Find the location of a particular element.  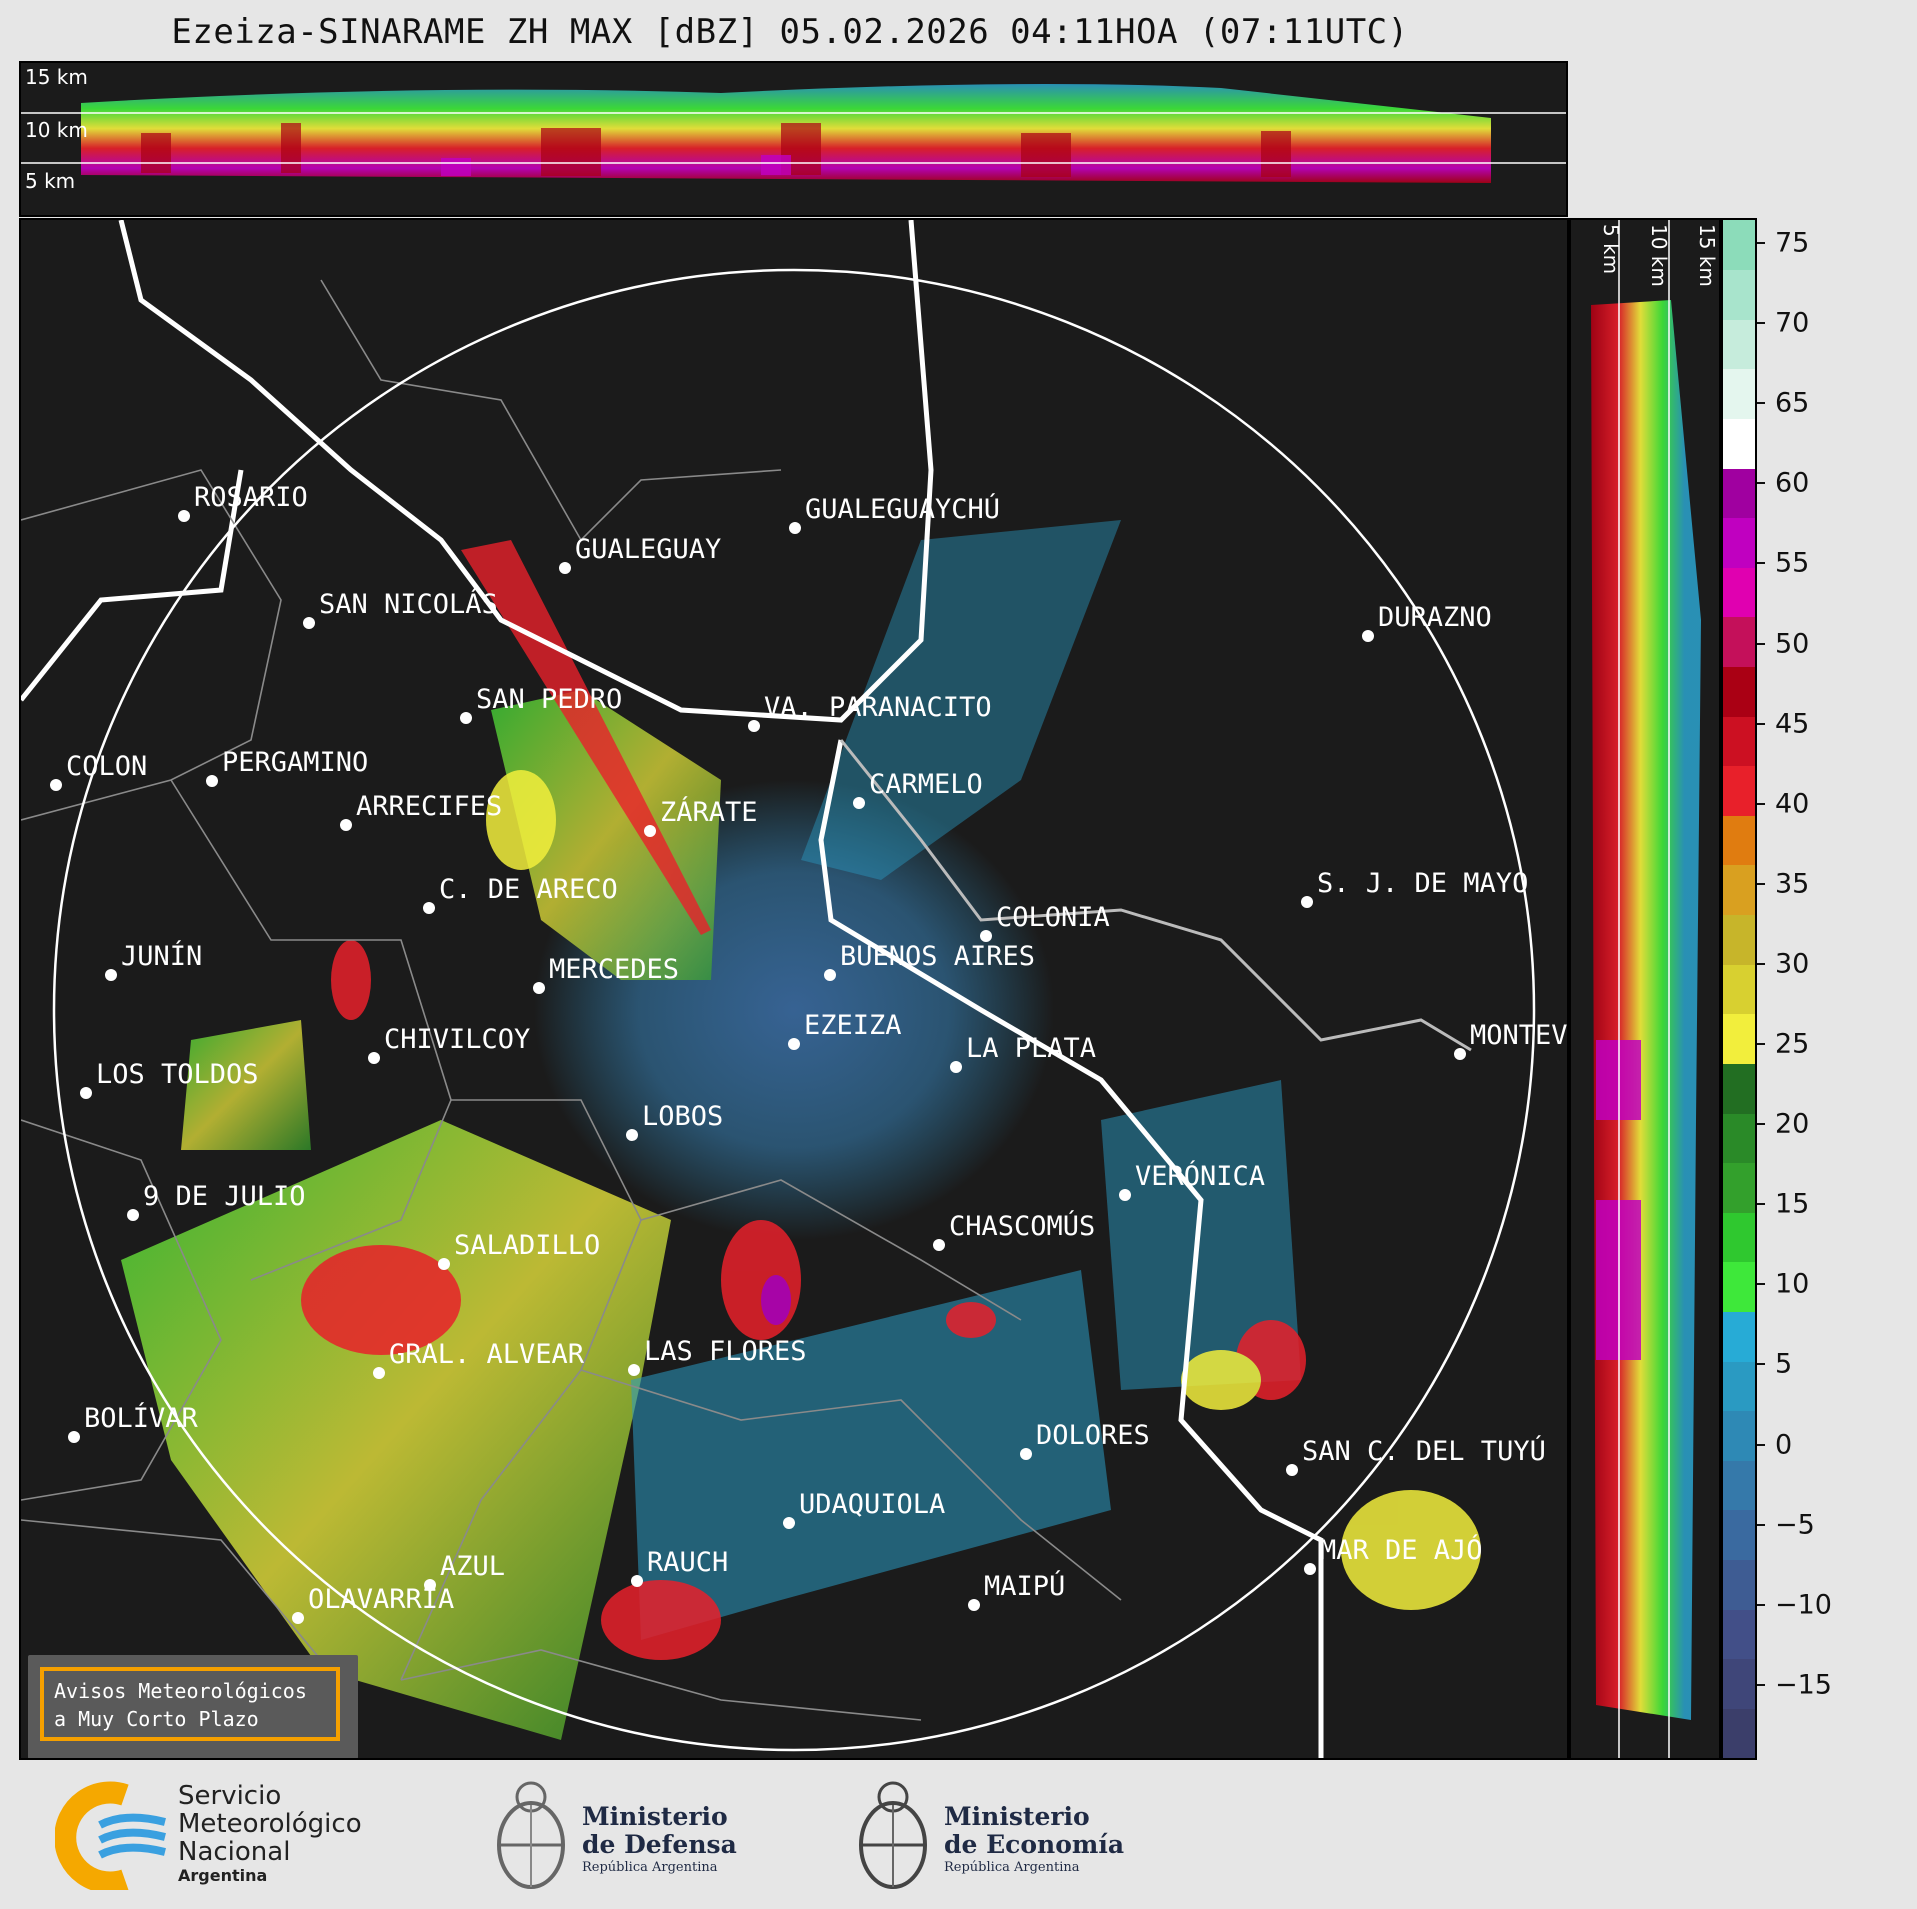

colorbar-tick-label: 15 is located at coordinates (1792, 1204).